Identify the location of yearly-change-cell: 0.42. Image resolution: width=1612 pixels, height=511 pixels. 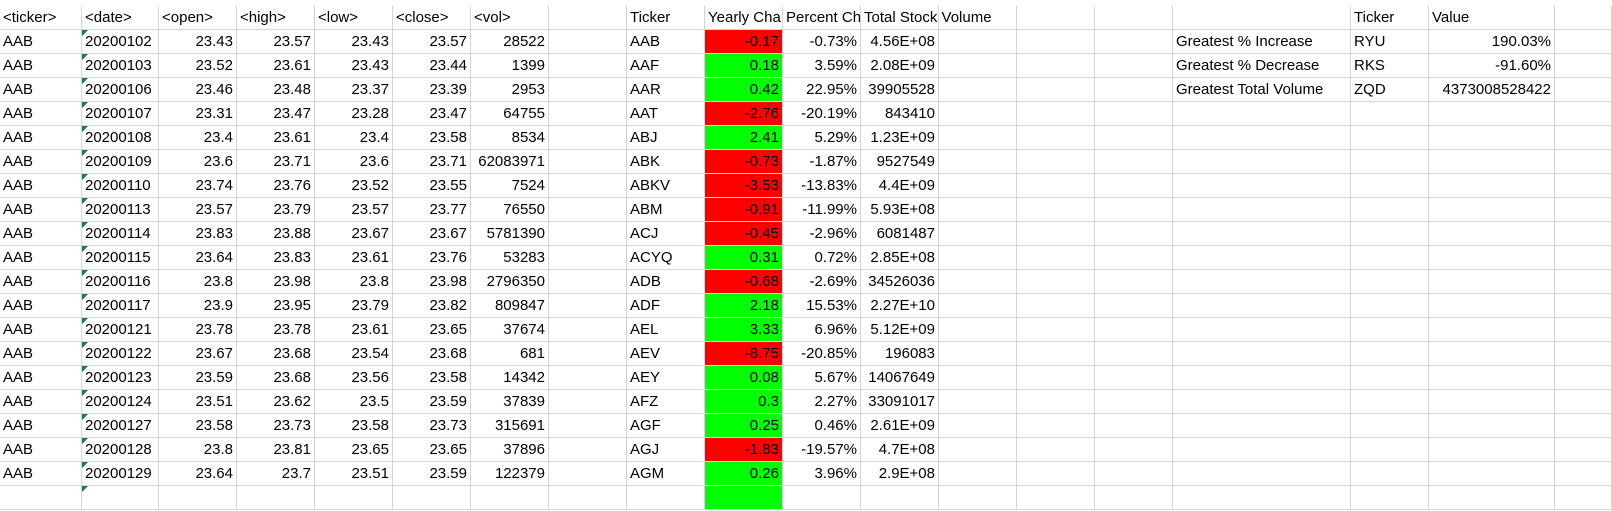
(744, 90).